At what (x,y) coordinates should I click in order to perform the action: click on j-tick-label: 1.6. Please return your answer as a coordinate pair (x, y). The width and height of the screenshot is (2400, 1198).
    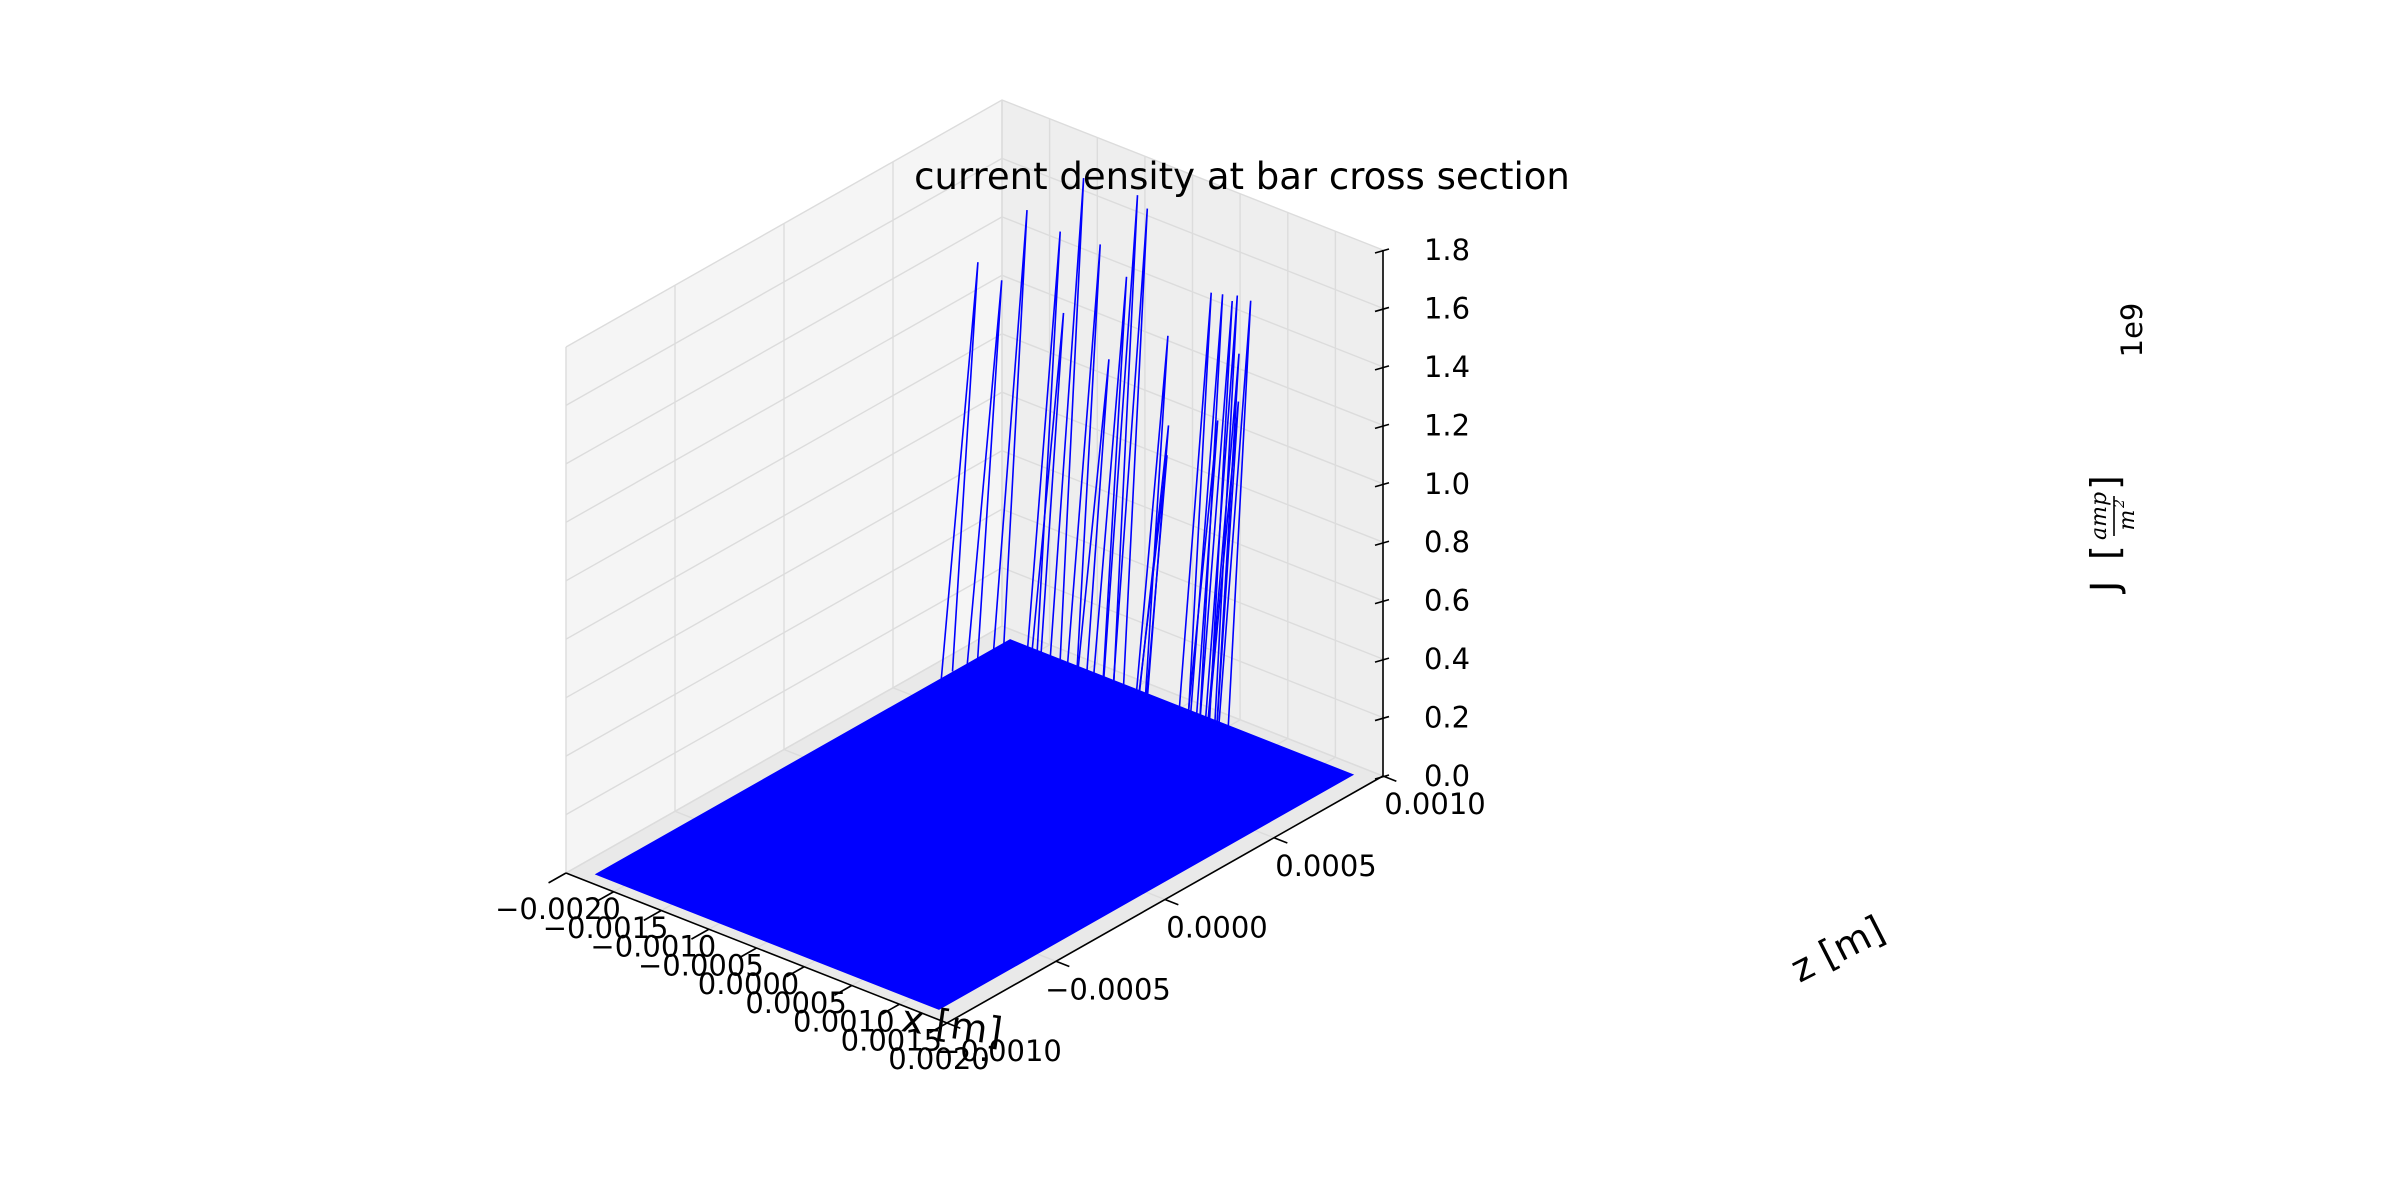
    Looking at the image, I should click on (1447, 308).